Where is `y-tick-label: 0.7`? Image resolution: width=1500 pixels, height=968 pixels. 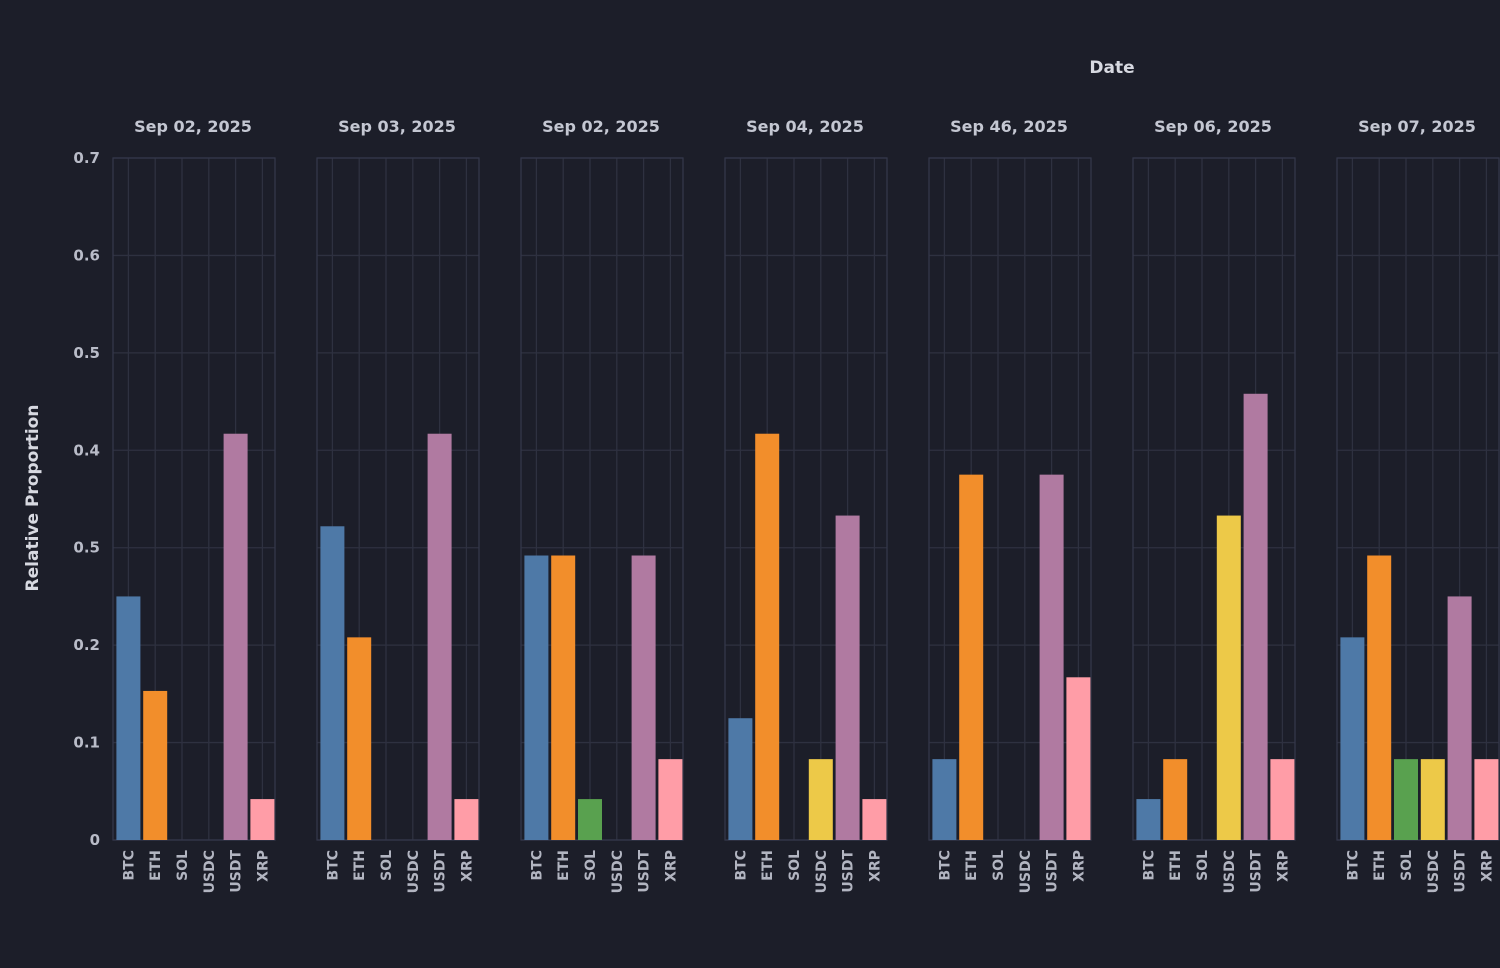 y-tick-label: 0.7 is located at coordinates (86, 158).